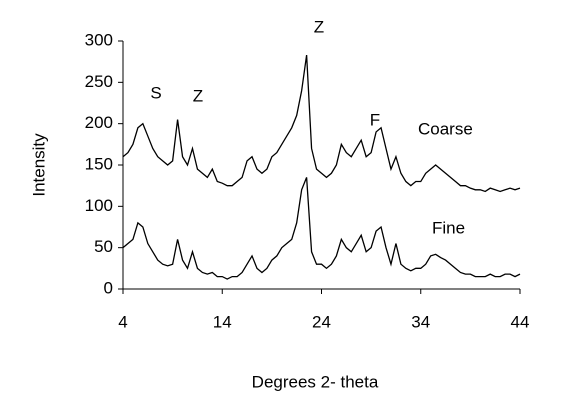  What do you see at coordinates (108, 287) in the screenshot?
I see `y-tick-label: 0` at bounding box center [108, 287].